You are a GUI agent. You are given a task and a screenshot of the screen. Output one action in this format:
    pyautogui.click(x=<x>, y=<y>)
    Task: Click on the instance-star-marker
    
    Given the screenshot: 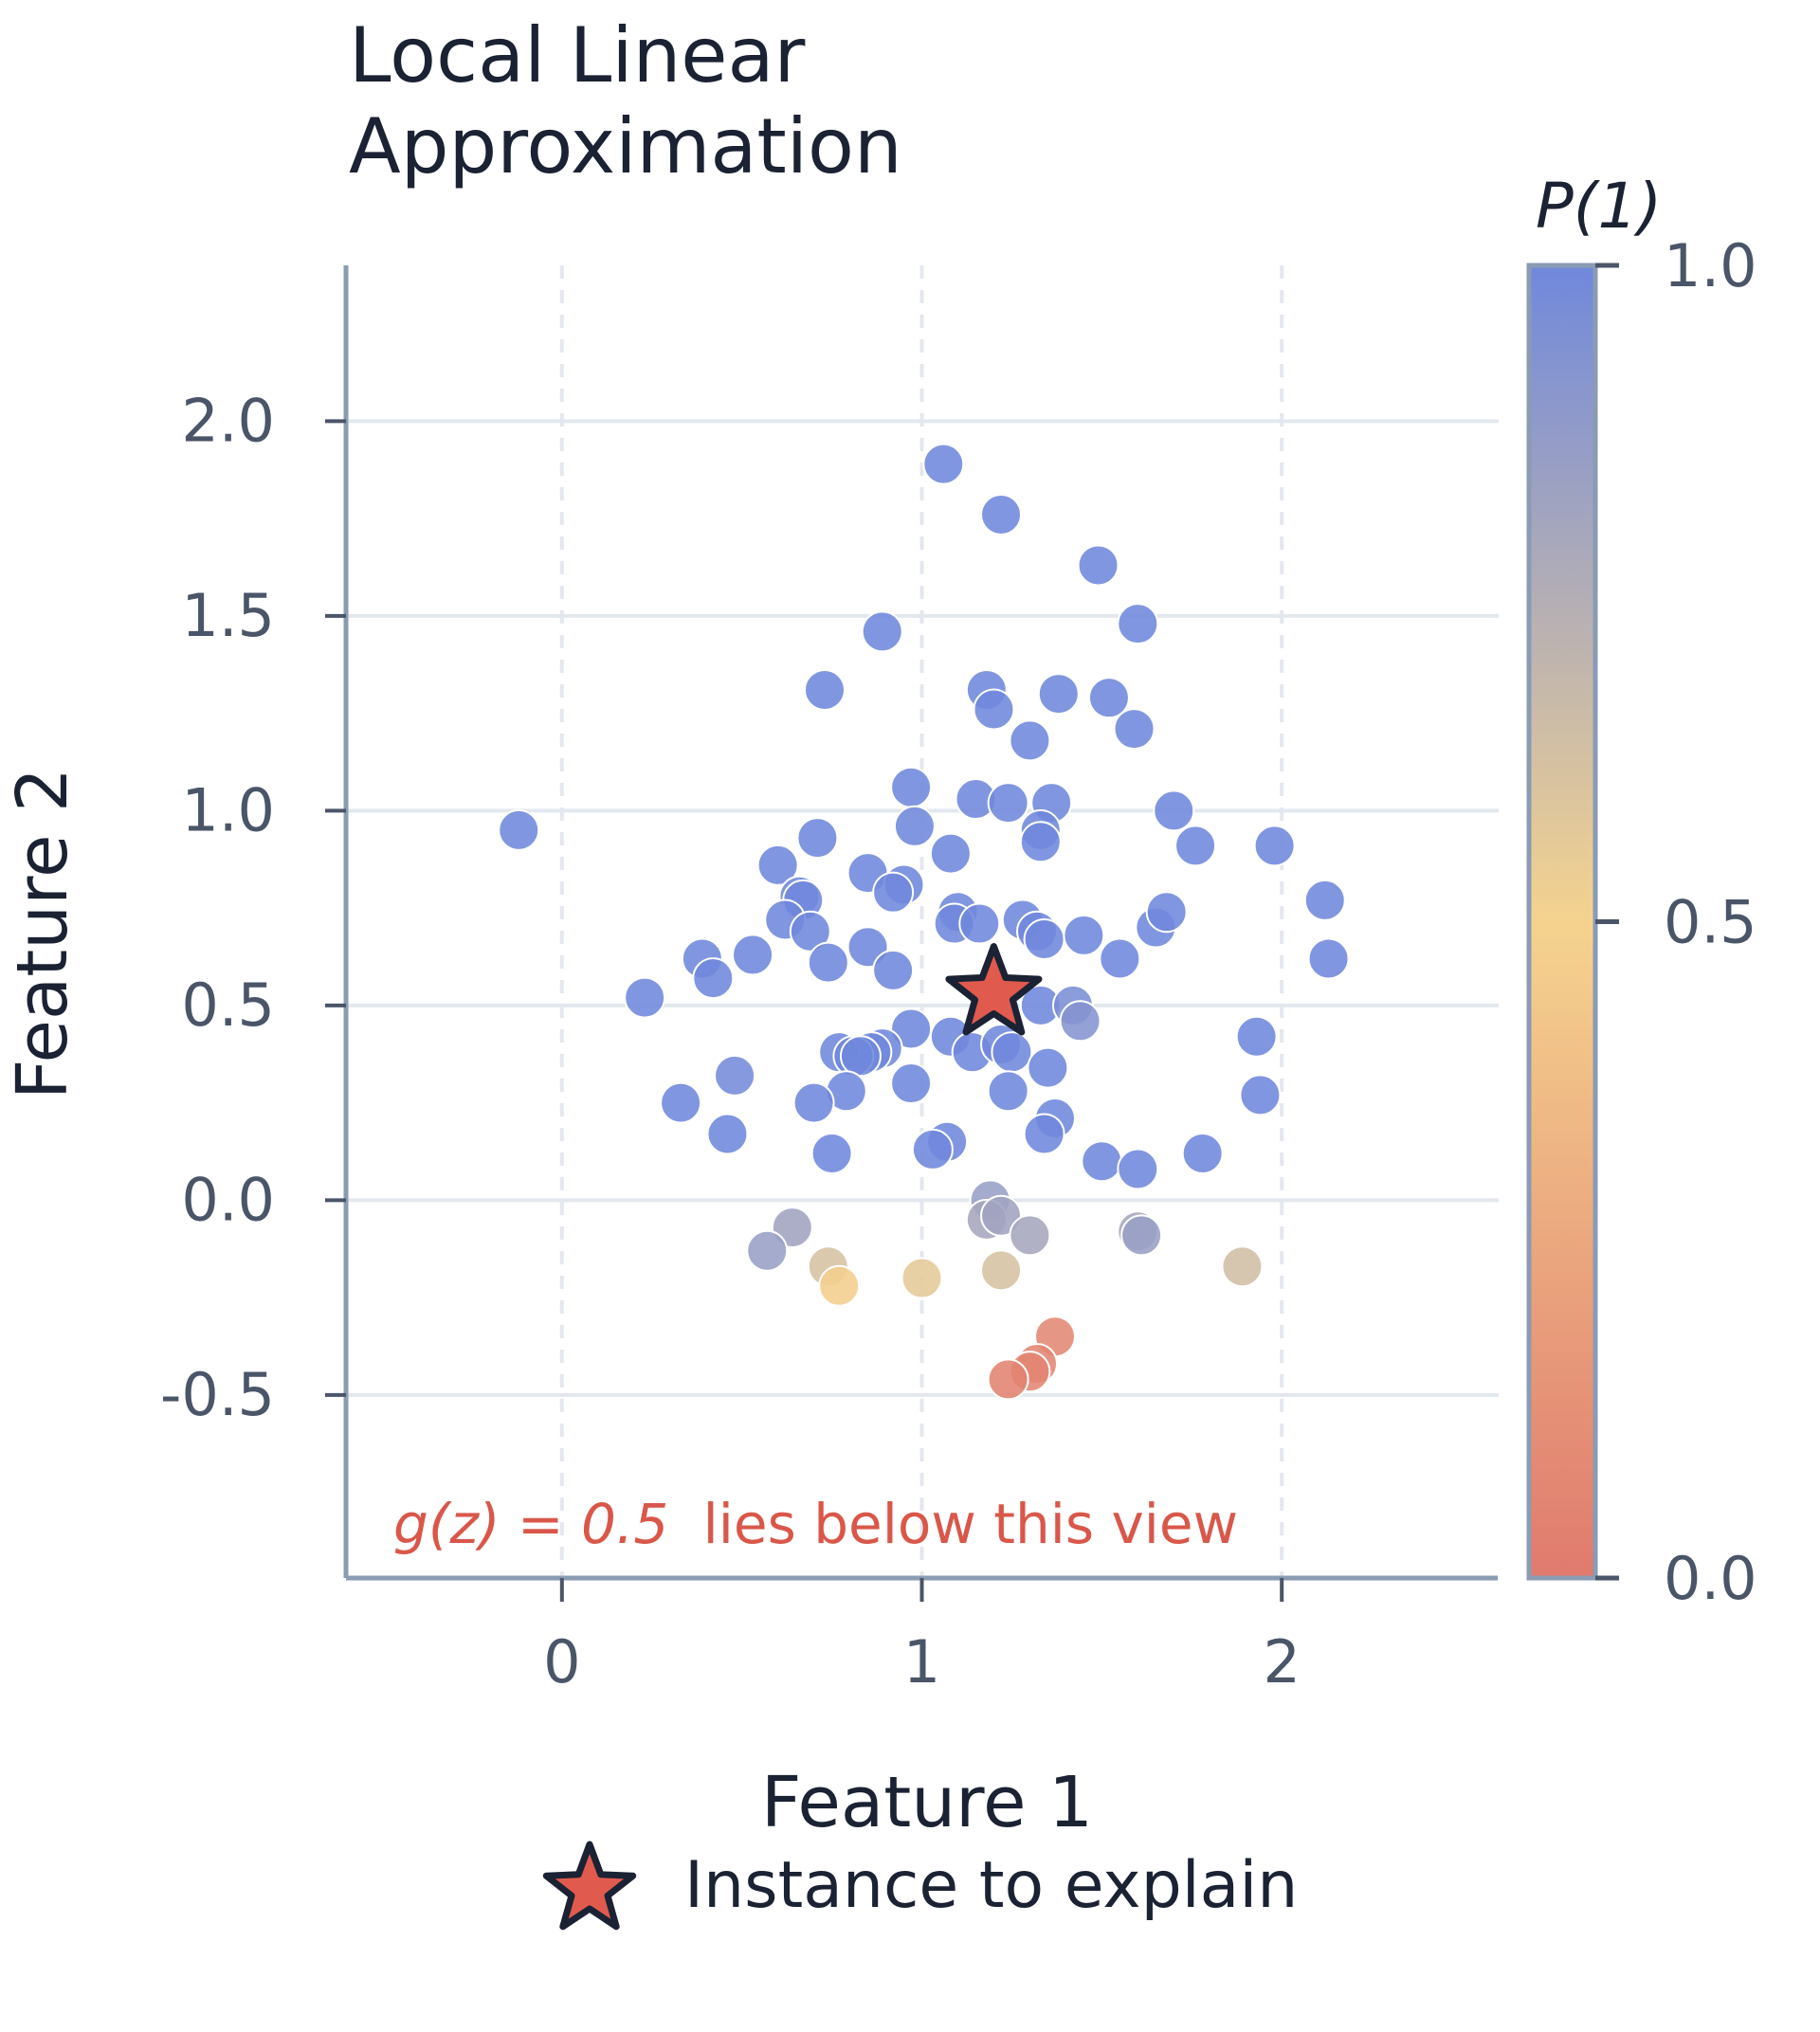 What is the action you would take?
    pyautogui.click(x=994, y=989)
    